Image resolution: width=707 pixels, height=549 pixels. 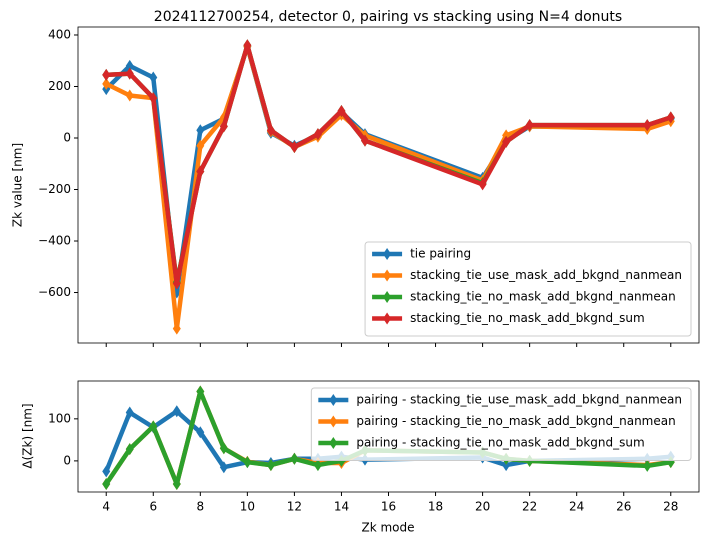 I want to click on legend-label: stacking_tie_no_mask_add_bkgnd_sum, so click(x=527, y=318).